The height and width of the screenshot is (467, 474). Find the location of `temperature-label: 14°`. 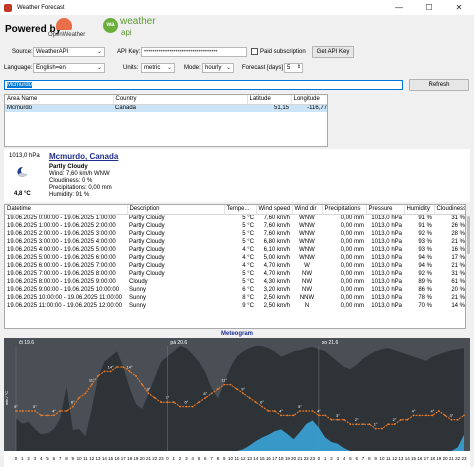

temperature-label: 14° is located at coordinates (111, 366).